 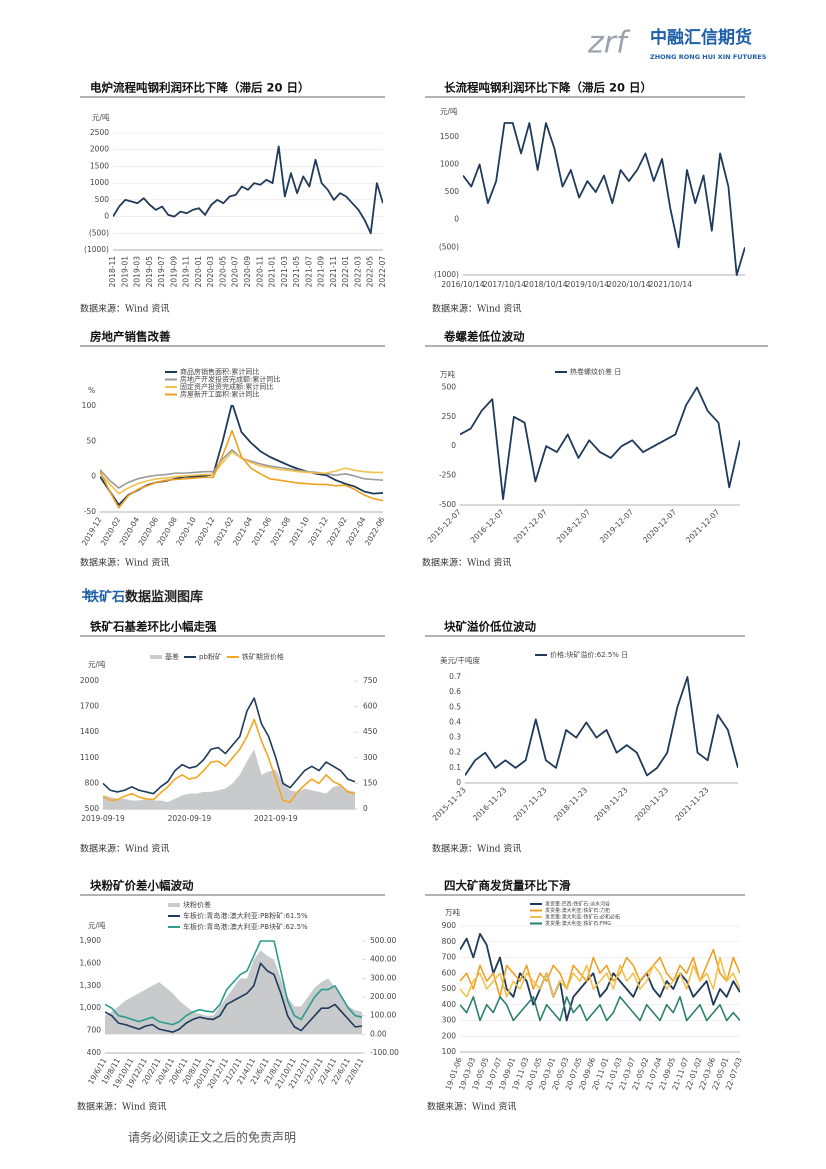 What do you see at coordinates (370, 731) in the screenshot?
I see `y2-tick-label: 450` at bounding box center [370, 731].